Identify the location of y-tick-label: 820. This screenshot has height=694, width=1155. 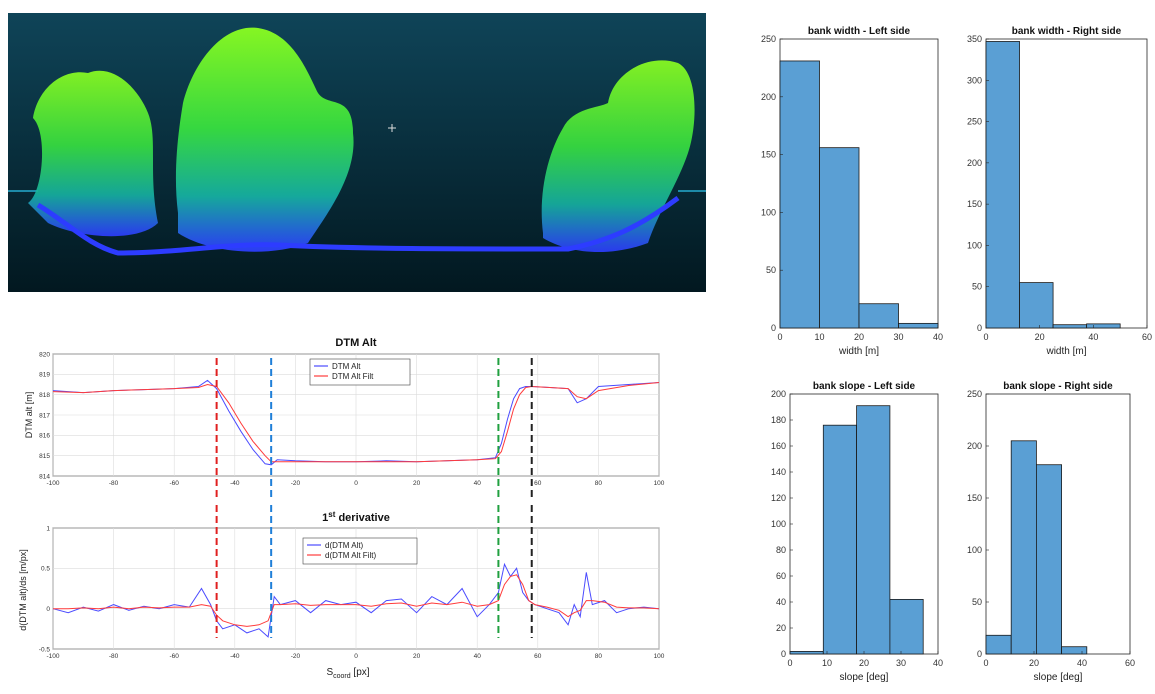
(44, 354).